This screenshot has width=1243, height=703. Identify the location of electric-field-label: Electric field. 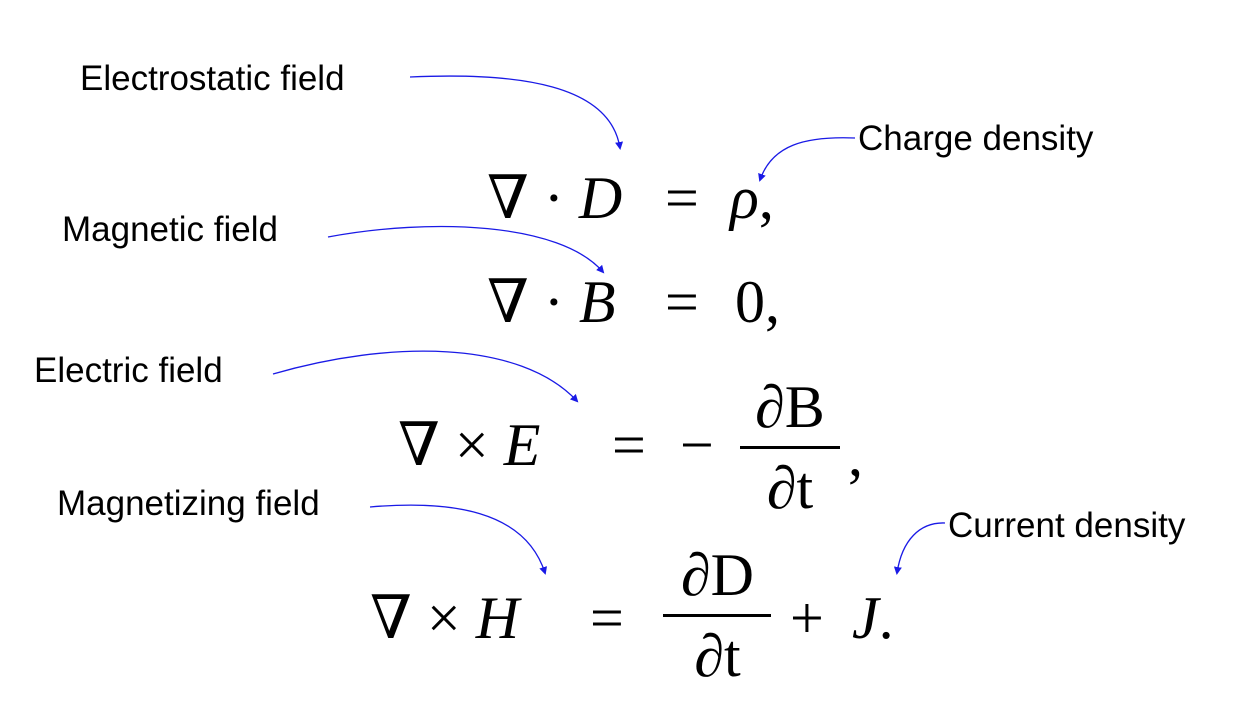
(128, 370).